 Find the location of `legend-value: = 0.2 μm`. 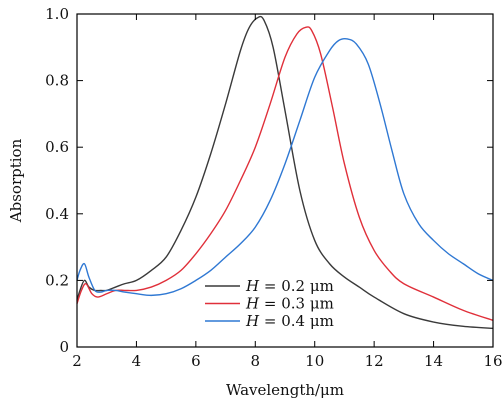

legend-value: = 0.2 μm is located at coordinates (296, 286).